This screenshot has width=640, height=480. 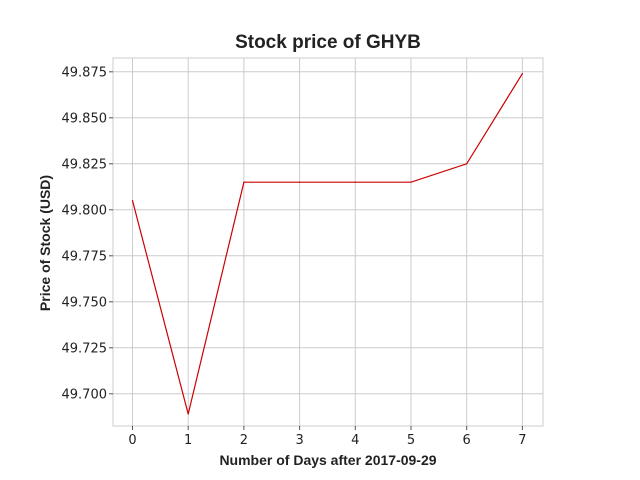 I want to click on x-tick-label: 6, so click(x=467, y=440).